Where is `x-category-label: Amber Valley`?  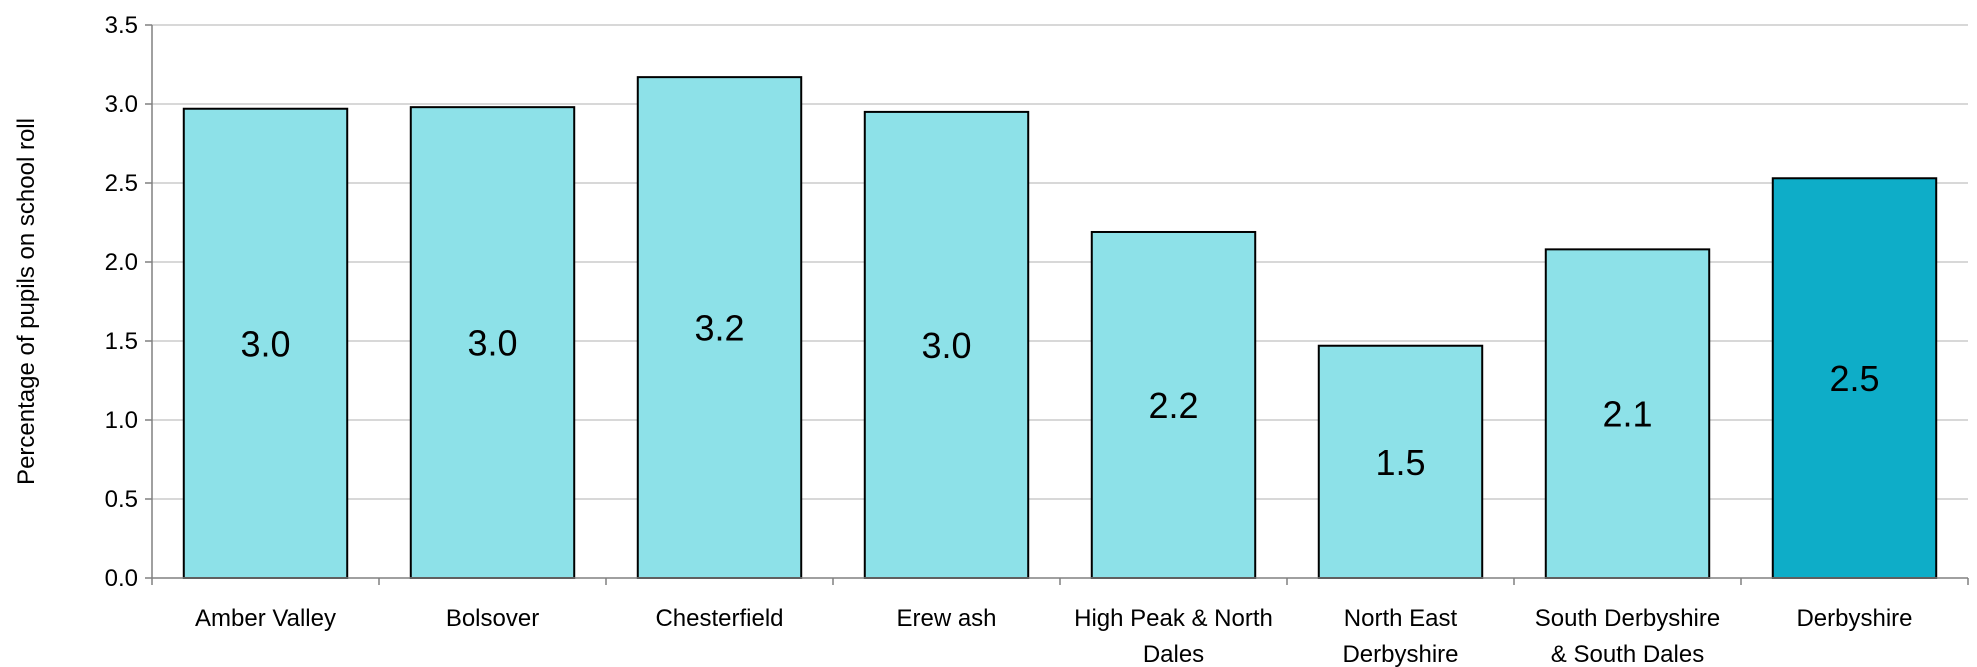
x-category-label: Amber Valley is located at coordinates (265, 618).